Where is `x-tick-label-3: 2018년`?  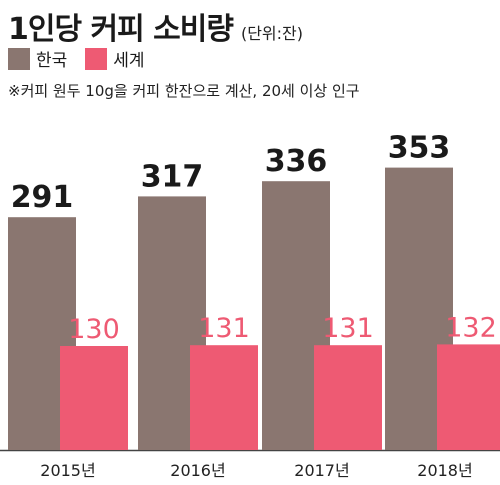
x-tick-label-3: 2018년 is located at coordinates (444, 470).